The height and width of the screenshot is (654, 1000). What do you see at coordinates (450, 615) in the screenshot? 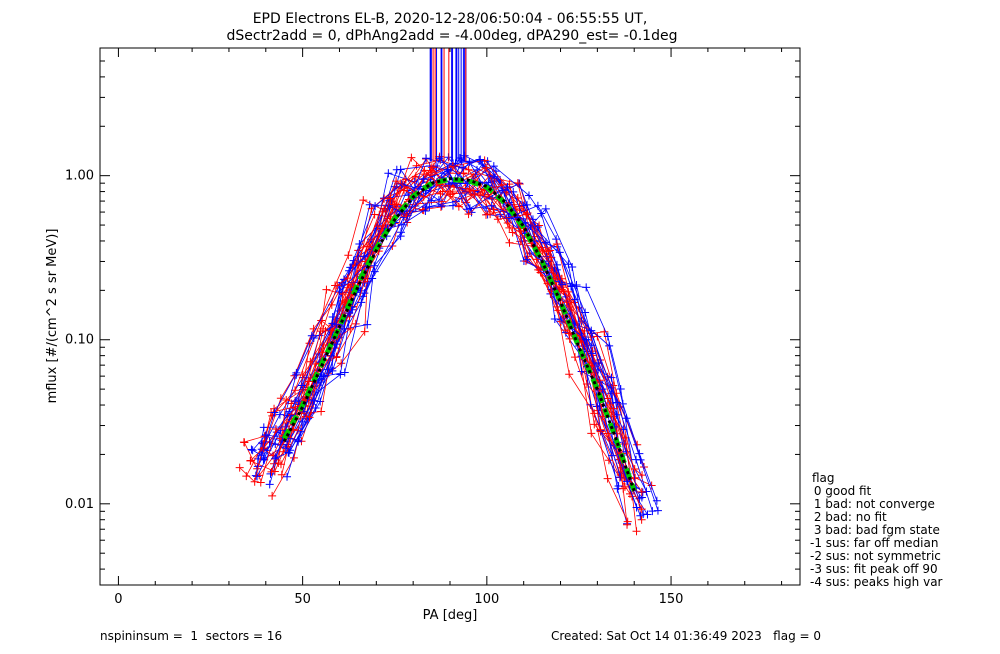
I see `x-axis-label: PA [deg]` at bounding box center [450, 615].